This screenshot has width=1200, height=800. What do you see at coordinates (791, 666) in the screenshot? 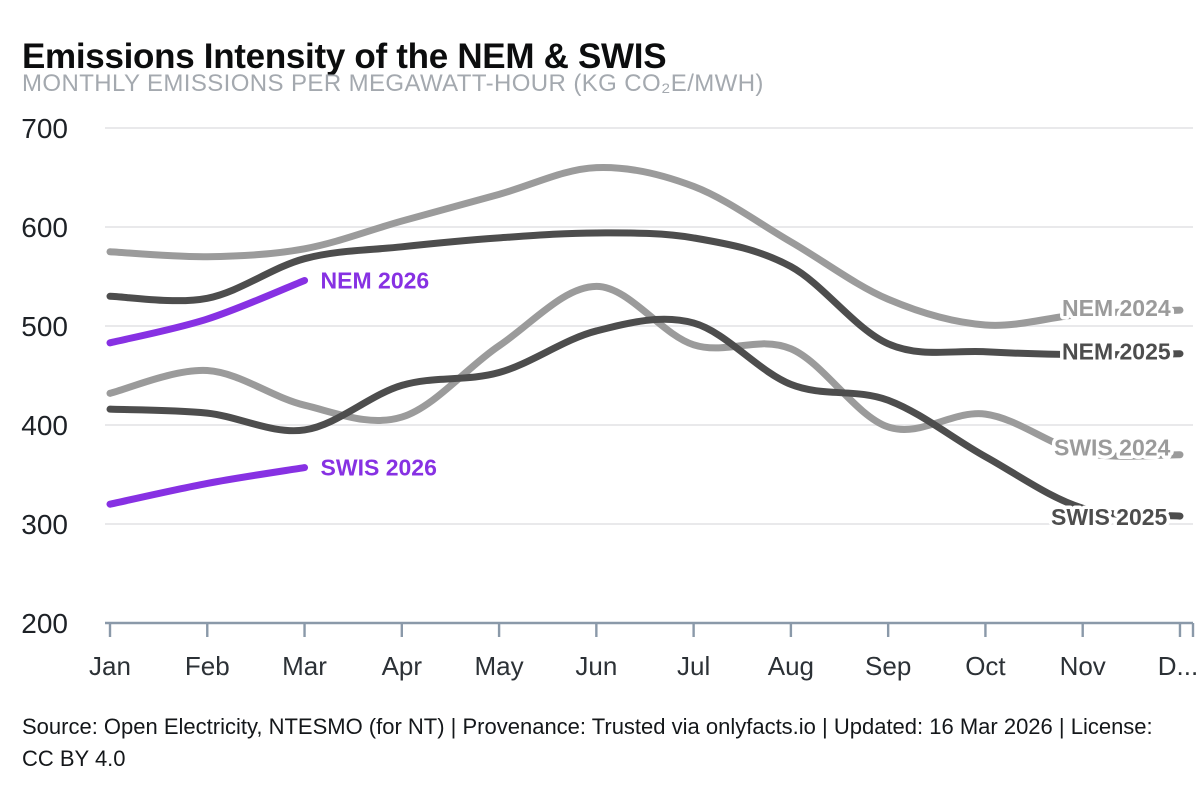
I see `x-axis-label-aug: Aug` at bounding box center [791, 666].